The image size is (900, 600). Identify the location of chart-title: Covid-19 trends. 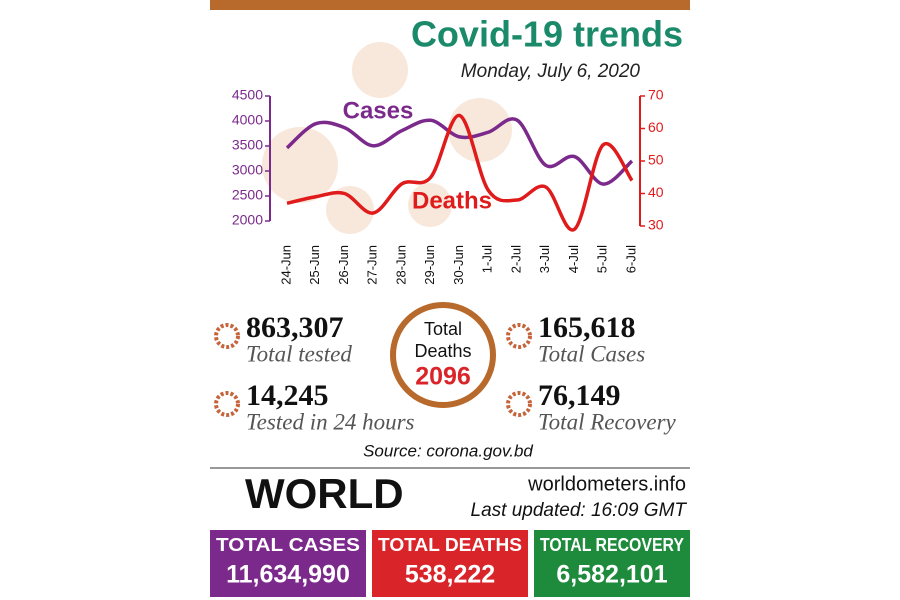
(547, 34).